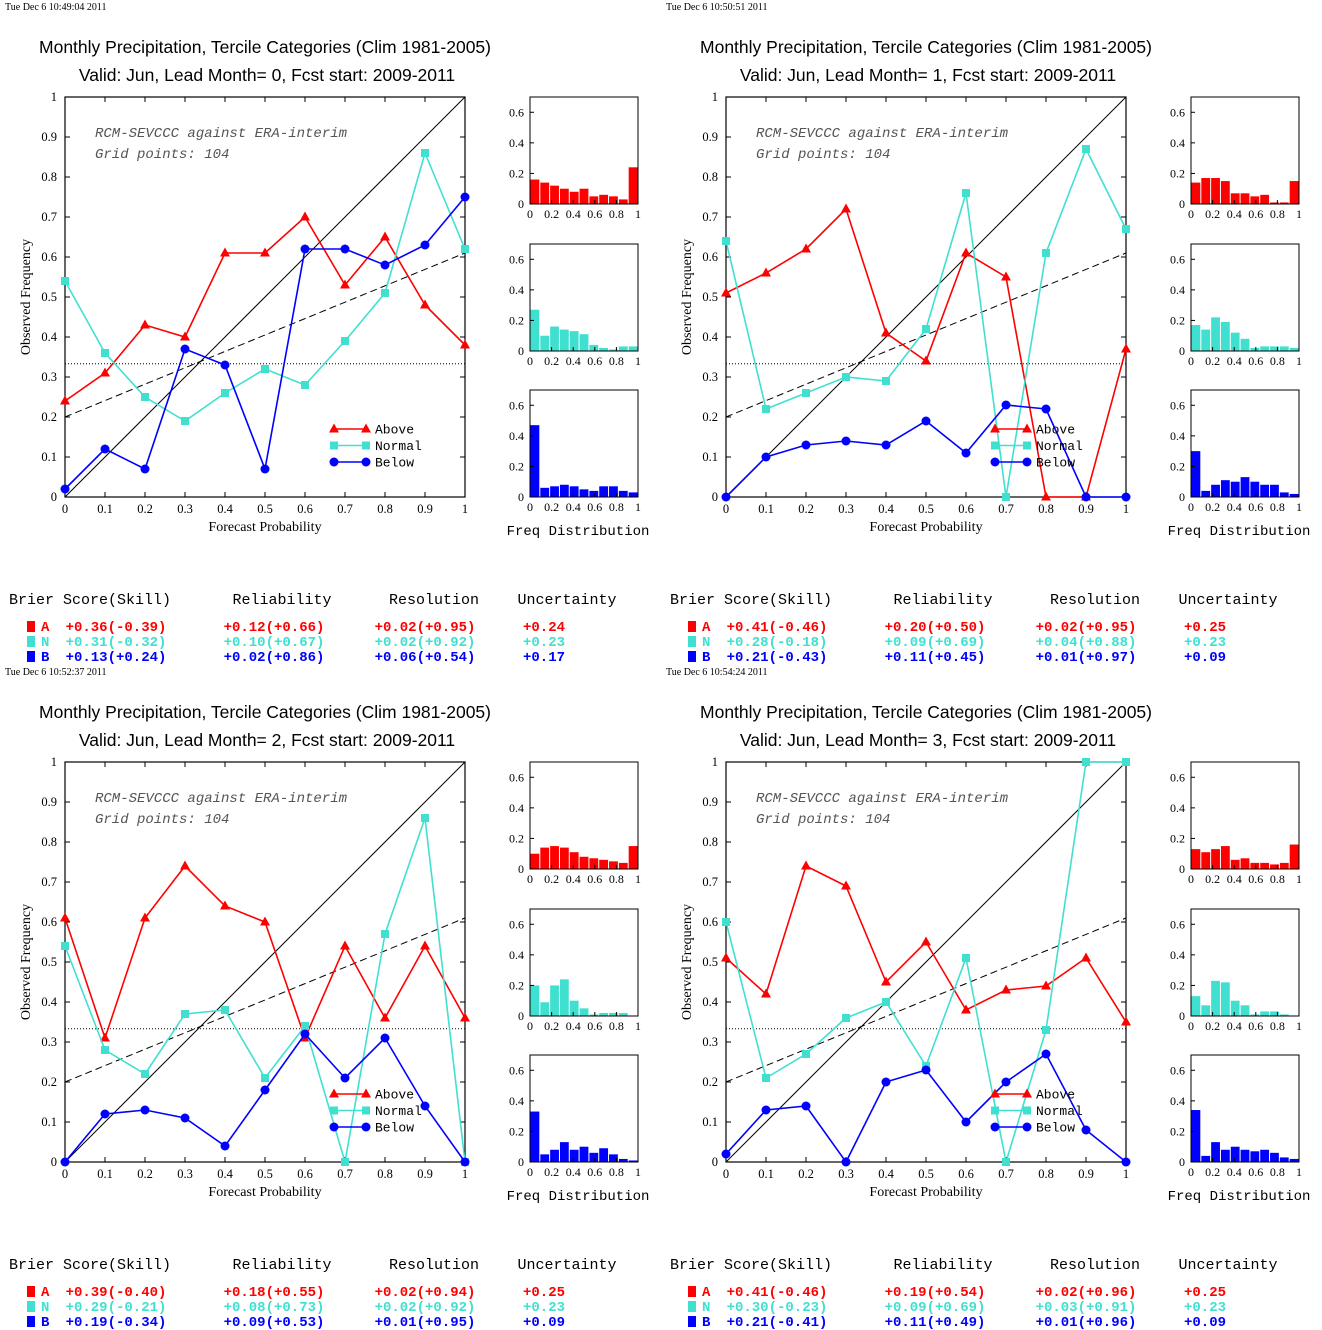 Image resolution: width=1322 pixels, height=1330 pixels. Describe the element at coordinates (425, 1308) in the screenshot. I see `score-resolution: +0.02(+0.92)` at that location.